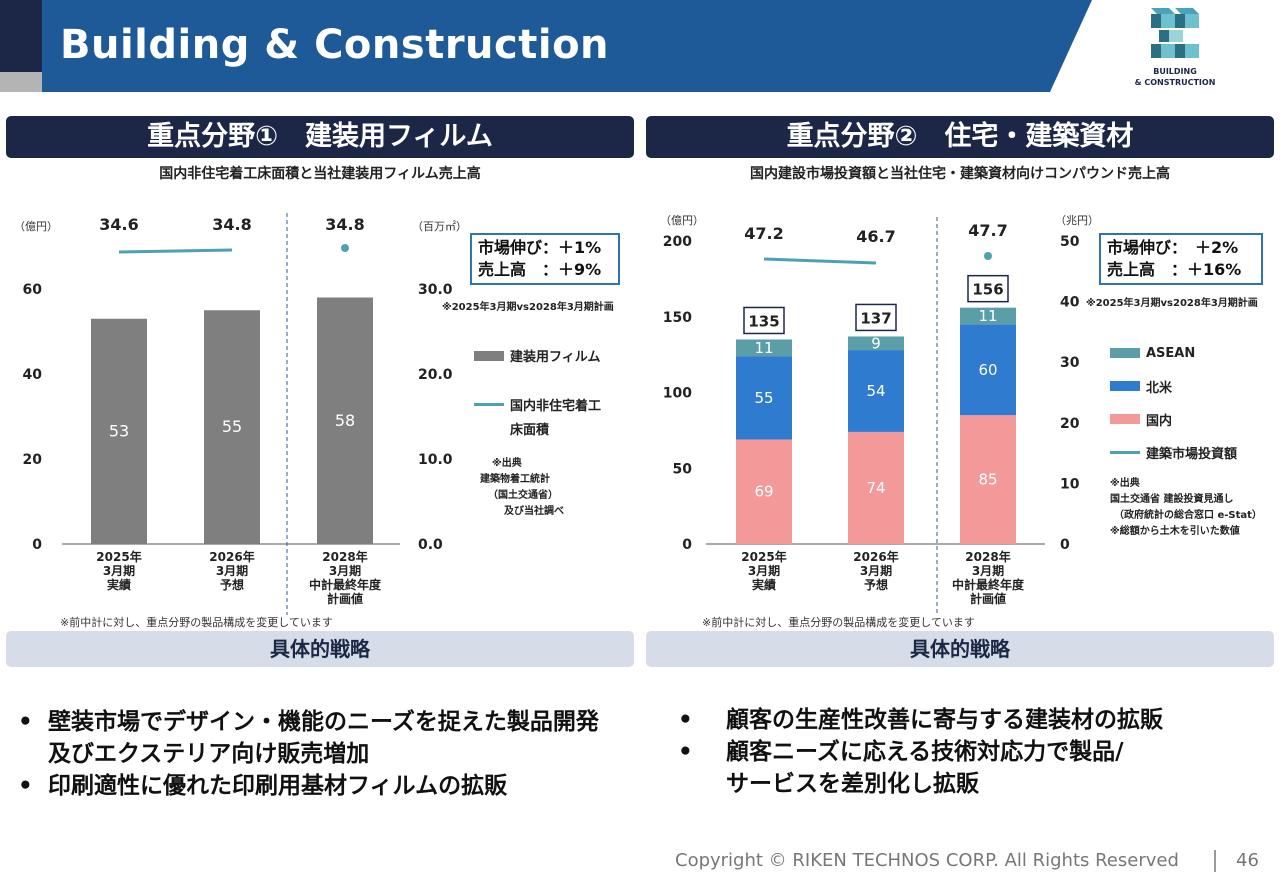 This screenshot has height=886, width=1280. What do you see at coordinates (763, 233) in the screenshot?
I see `line-value-label: 47.2` at bounding box center [763, 233].